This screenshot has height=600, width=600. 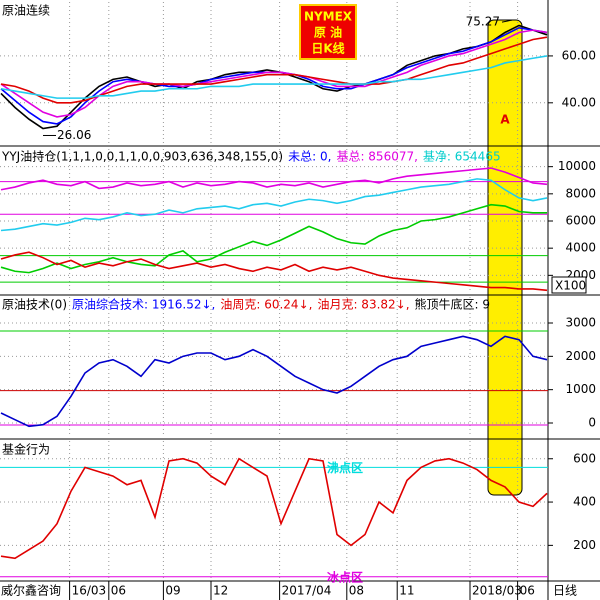 I want to click on x-tick-label: 2017/04, so click(x=307, y=591).